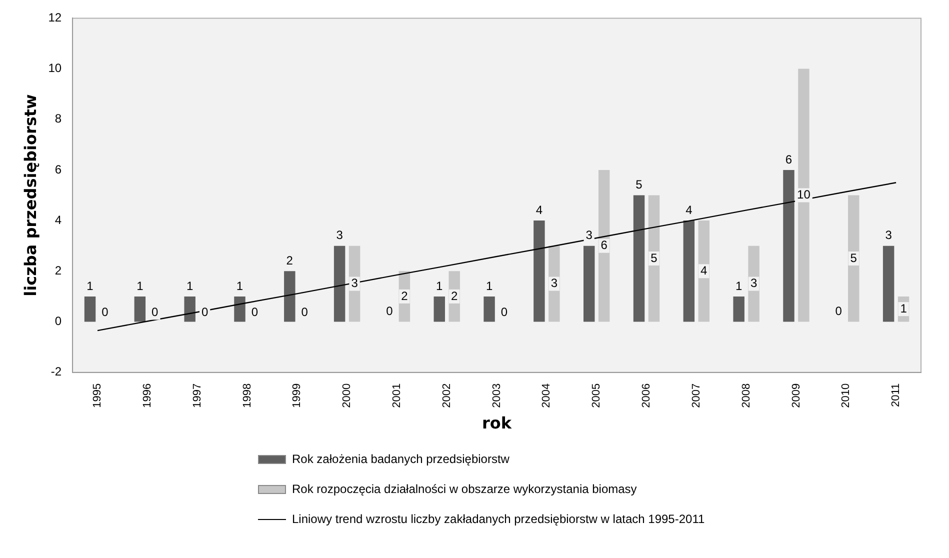 The image size is (949, 558). I want to click on y-tick-label: 8, so click(58, 119).